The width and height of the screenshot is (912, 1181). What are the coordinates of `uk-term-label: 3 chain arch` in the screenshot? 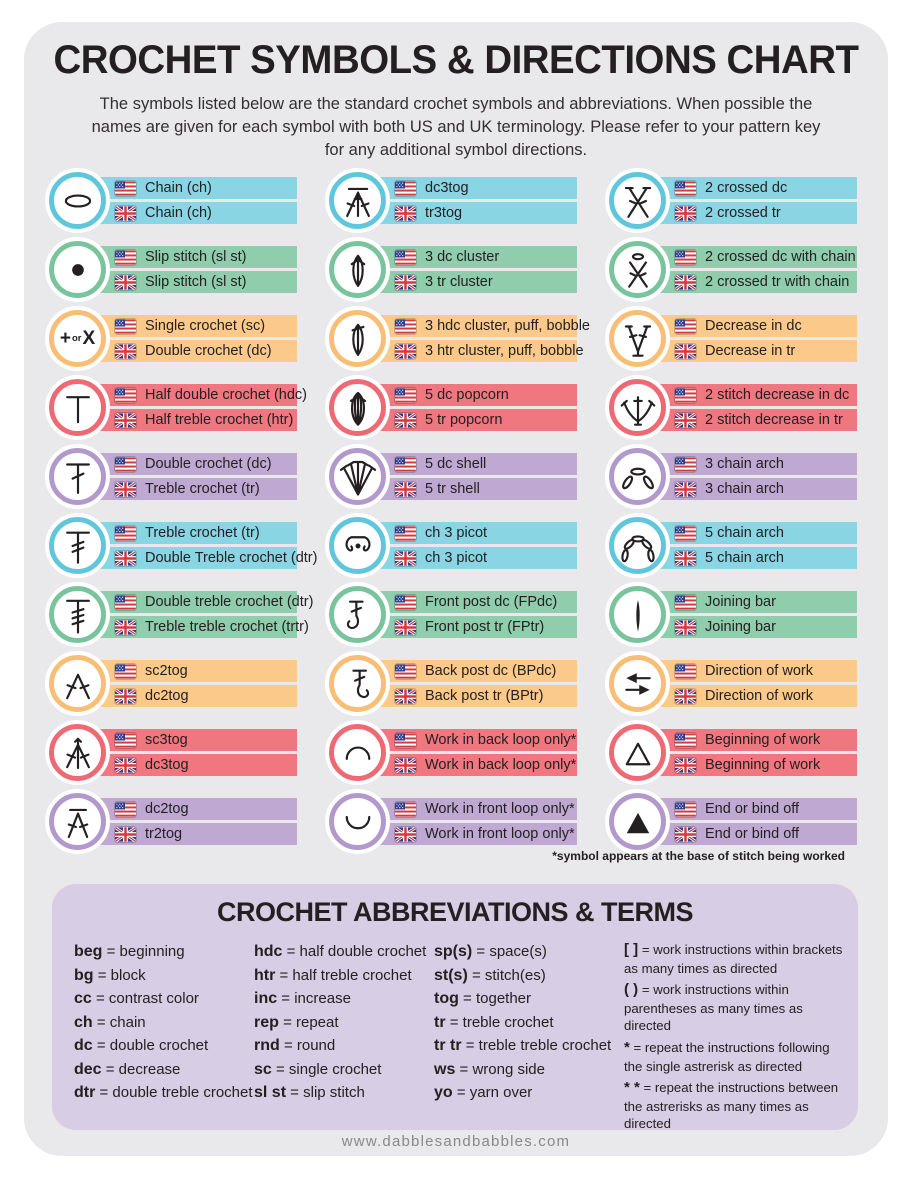 It's located at (744, 489).